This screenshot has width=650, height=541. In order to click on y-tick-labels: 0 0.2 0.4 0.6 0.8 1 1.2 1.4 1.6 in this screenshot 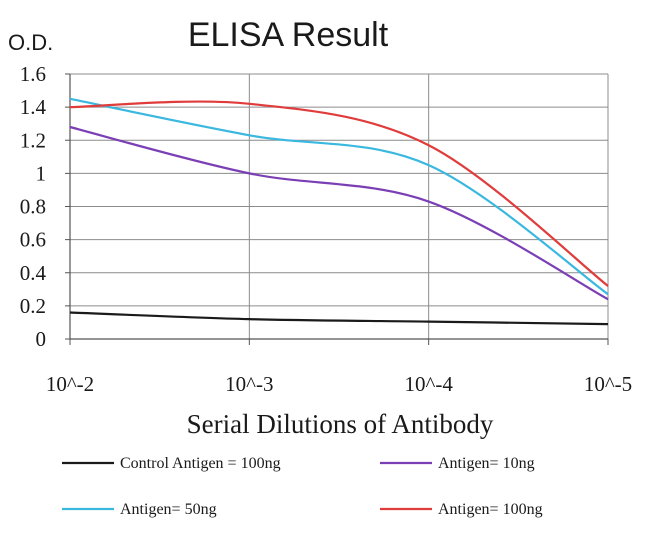, I will do `click(33, 206)`.